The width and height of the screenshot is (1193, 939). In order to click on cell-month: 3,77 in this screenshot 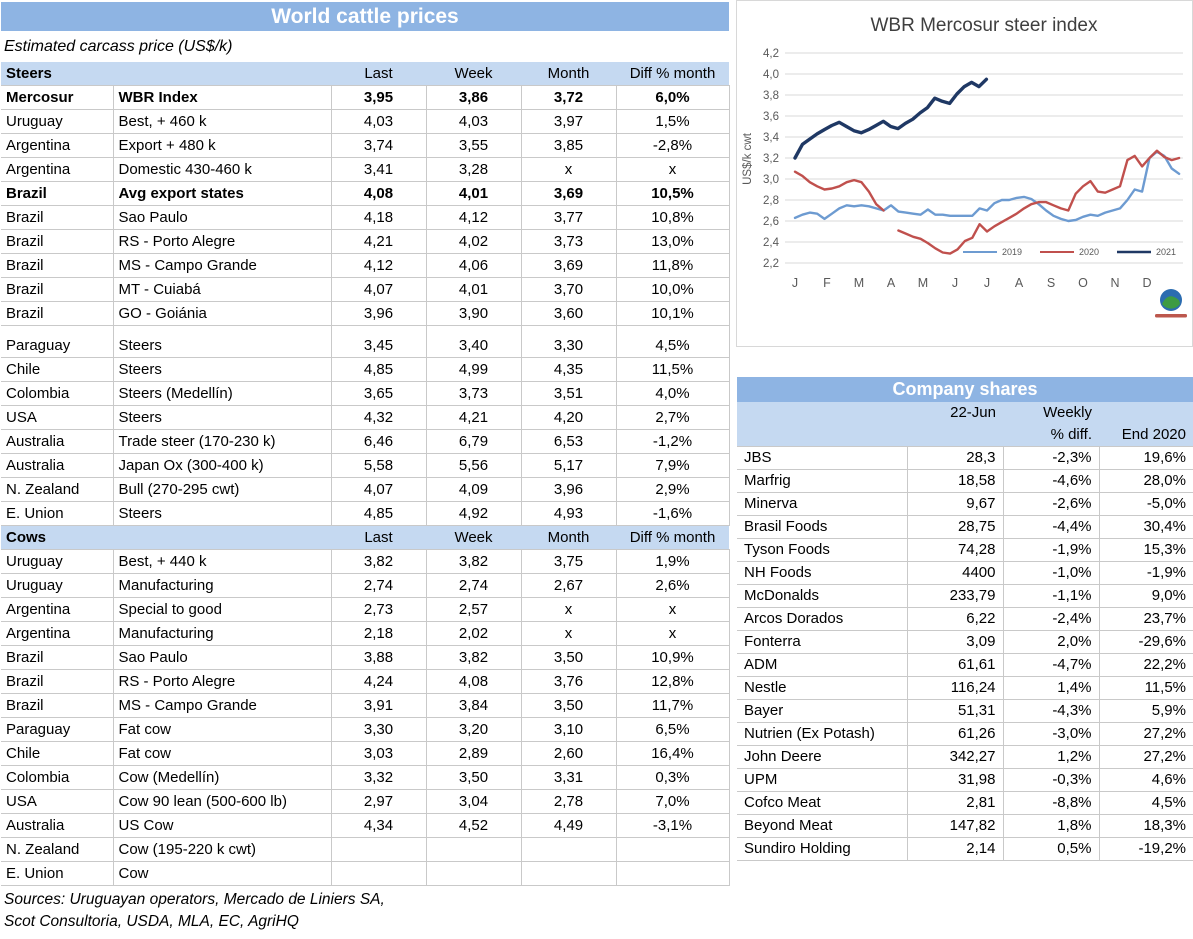, I will do `click(569, 217)`.